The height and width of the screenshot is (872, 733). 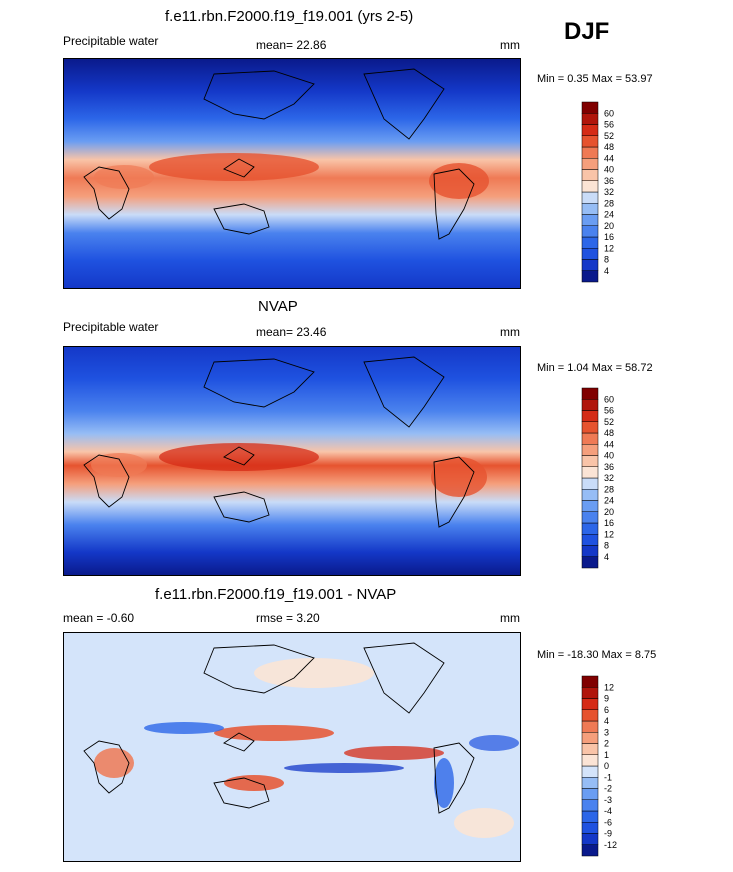 What do you see at coordinates (111, 327) in the screenshot?
I see `panel2-variable-label: Precipitable water` at bounding box center [111, 327].